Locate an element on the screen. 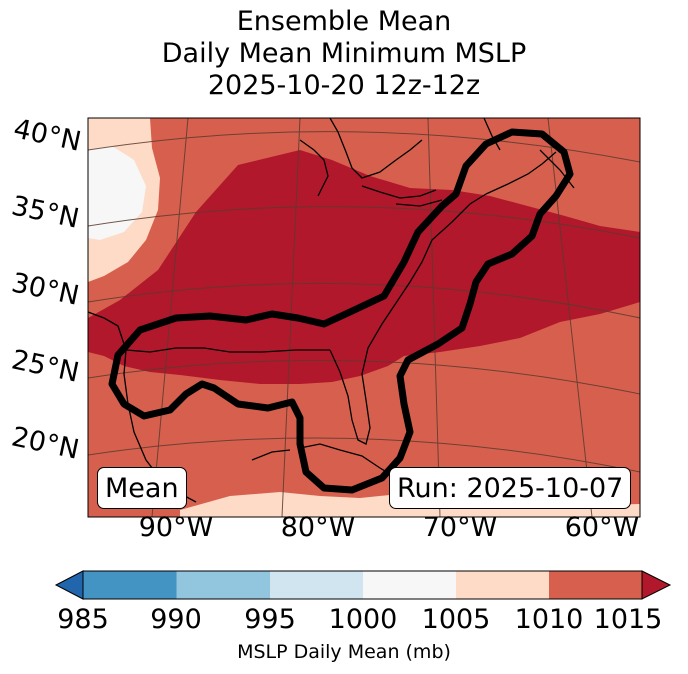 This screenshot has height=674, width=688. colorbar-tick-990: 990 is located at coordinates (176, 619).